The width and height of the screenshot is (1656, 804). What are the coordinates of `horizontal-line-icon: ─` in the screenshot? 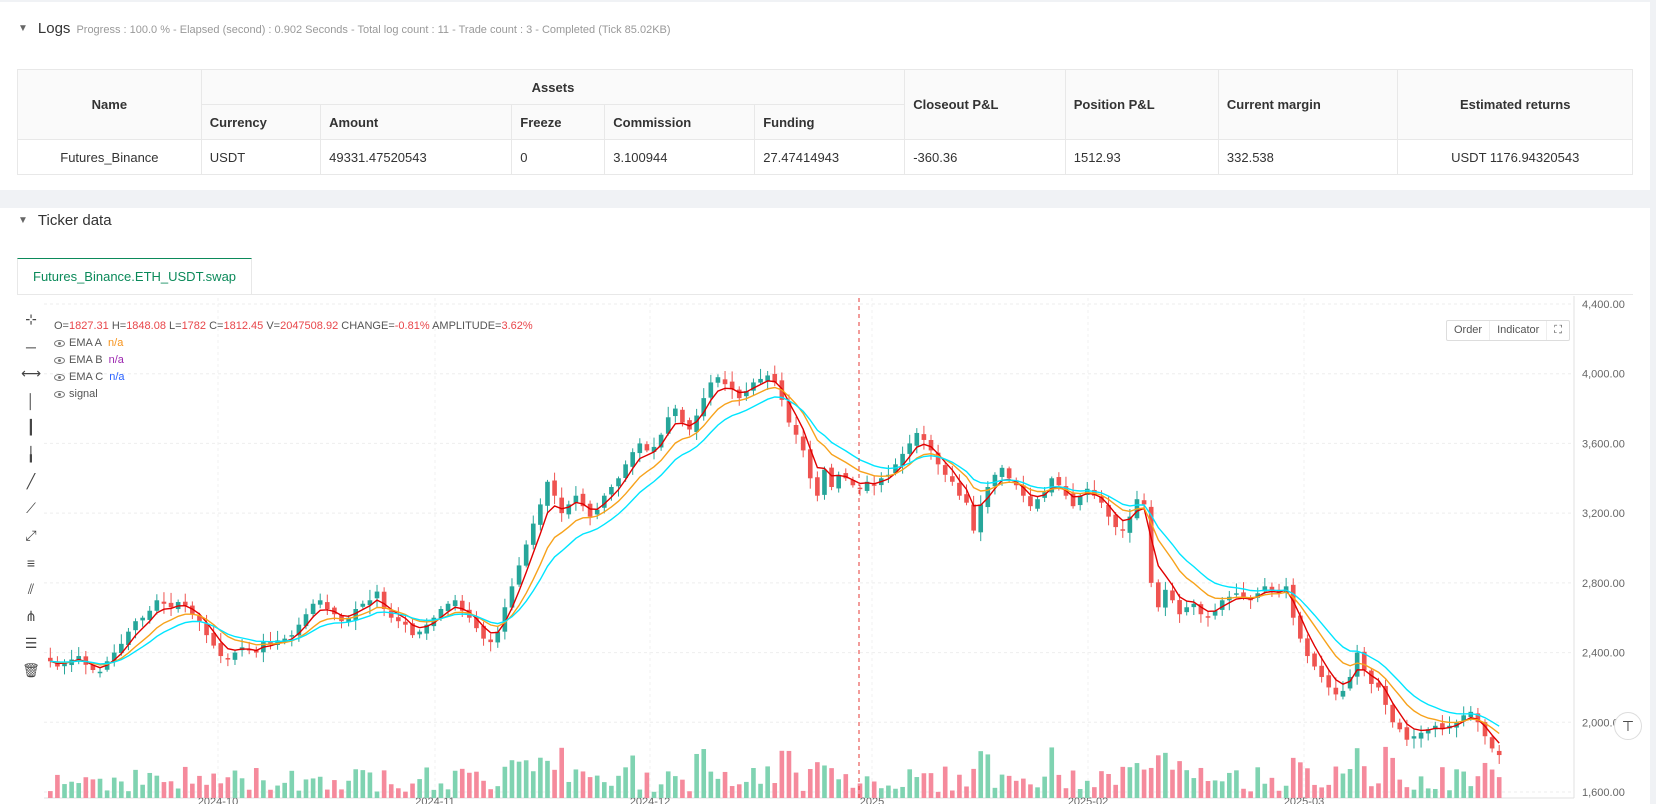 It's located at (31, 346).